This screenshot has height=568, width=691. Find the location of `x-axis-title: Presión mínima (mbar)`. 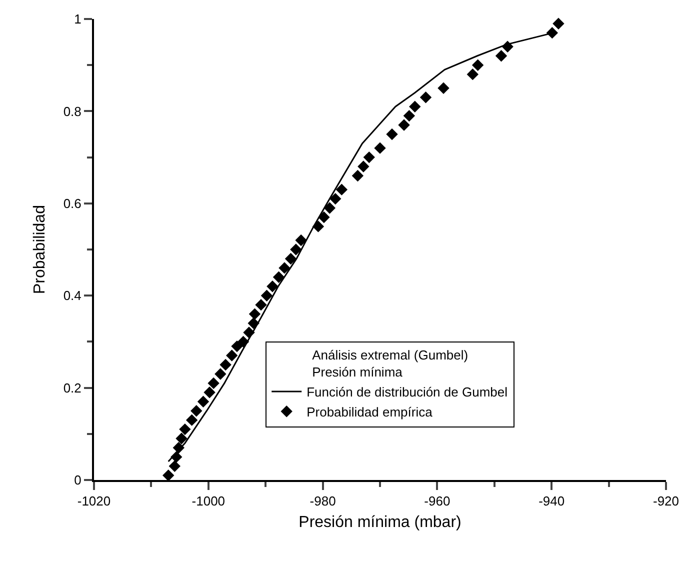

x-axis-title: Presión mínima (mbar) is located at coordinates (380, 522).